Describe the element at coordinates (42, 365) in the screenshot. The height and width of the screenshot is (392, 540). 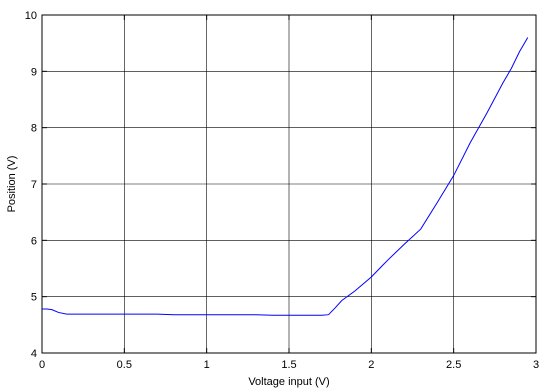
I see `x-tick-label: 0` at that location.